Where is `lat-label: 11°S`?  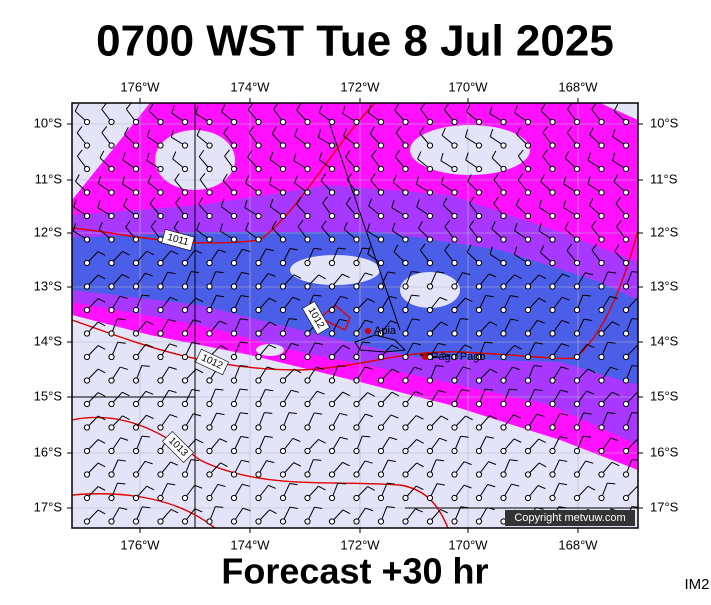
lat-label: 11°S is located at coordinates (49, 178).